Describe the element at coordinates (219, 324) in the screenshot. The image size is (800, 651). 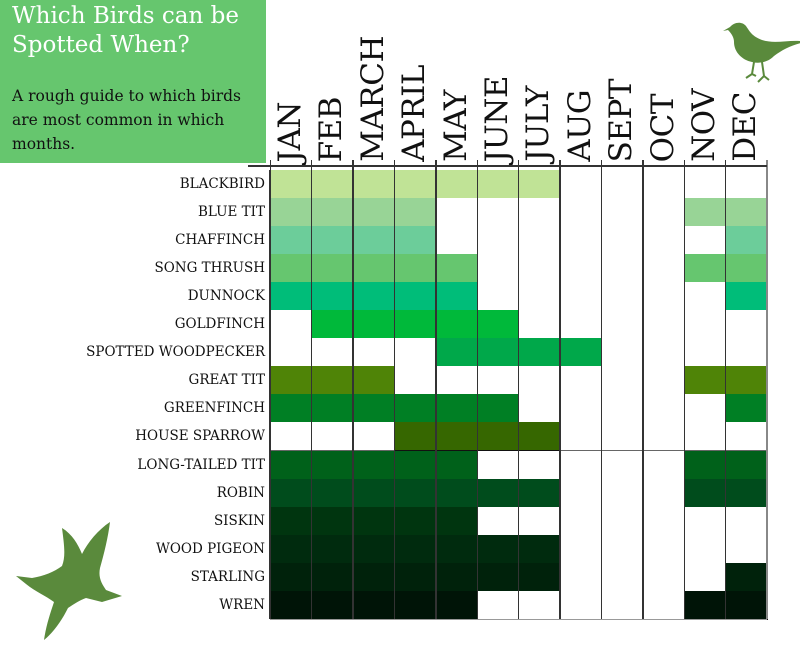
I see `bird-label: GOLDFINCH` at that location.